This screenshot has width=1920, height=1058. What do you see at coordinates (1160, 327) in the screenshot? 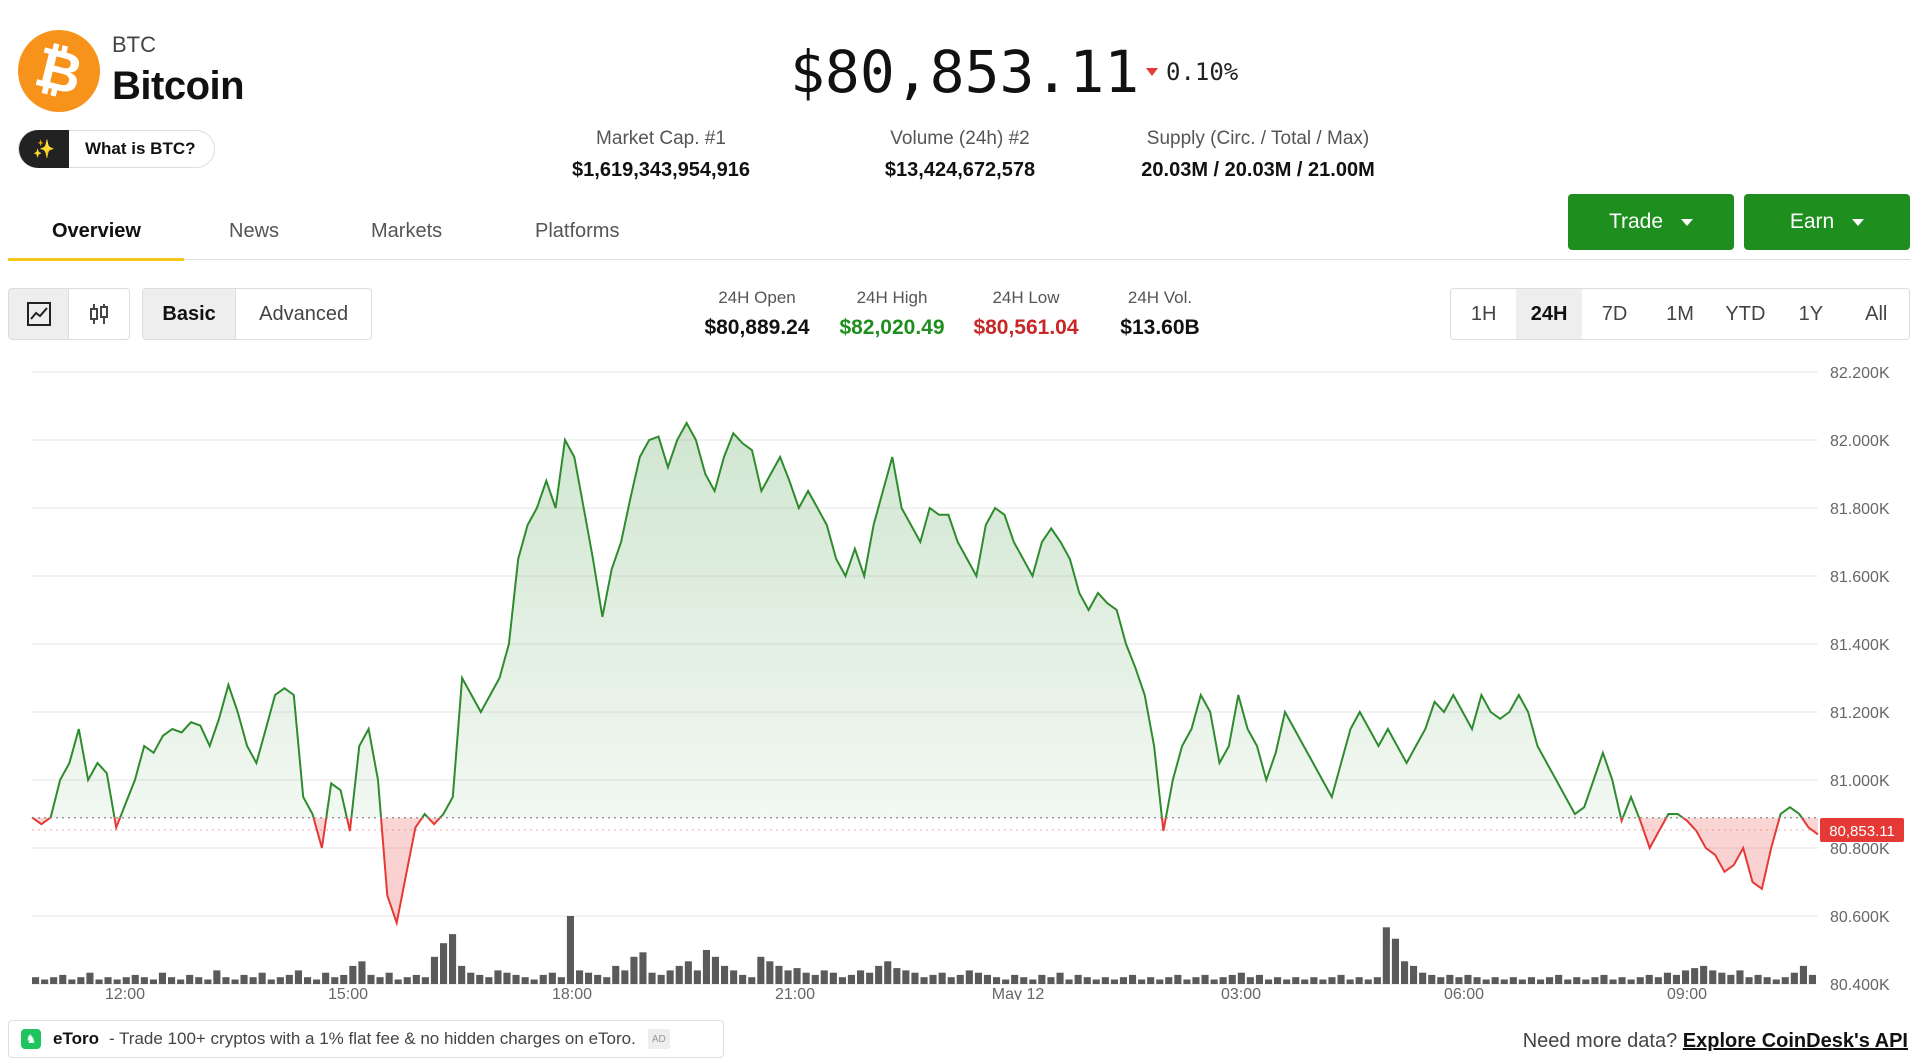
I see `ohlc-value: $13.60B` at bounding box center [1160, 327].